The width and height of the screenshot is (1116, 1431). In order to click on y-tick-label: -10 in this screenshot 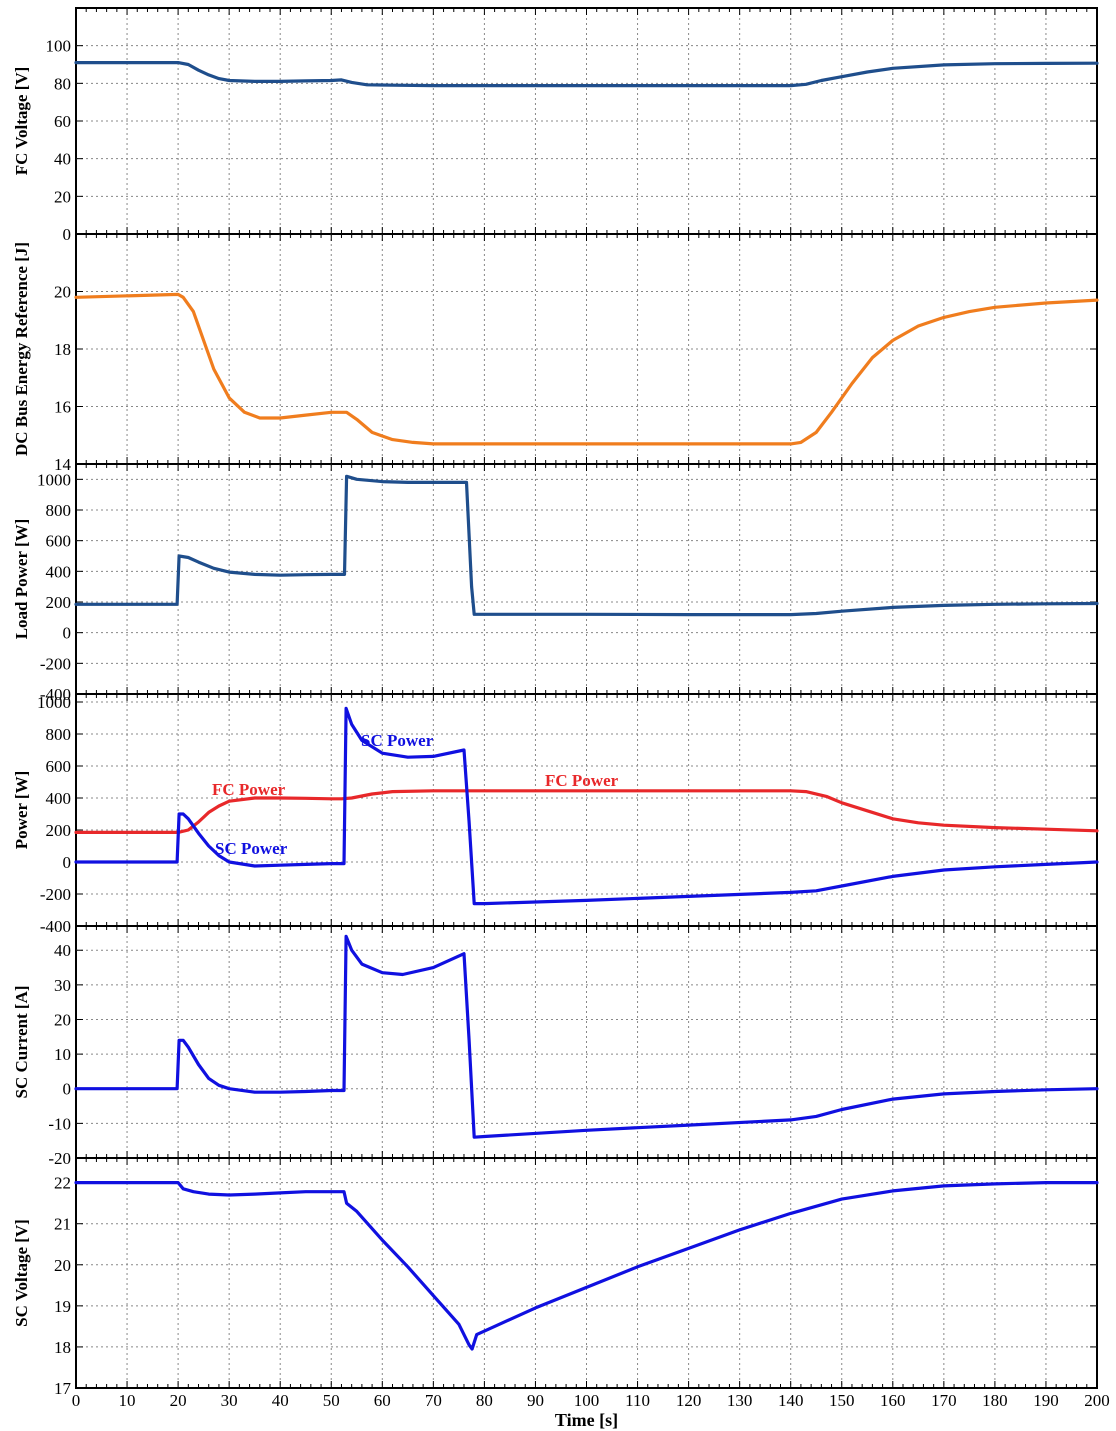, I will do `click(59, 1123)`.